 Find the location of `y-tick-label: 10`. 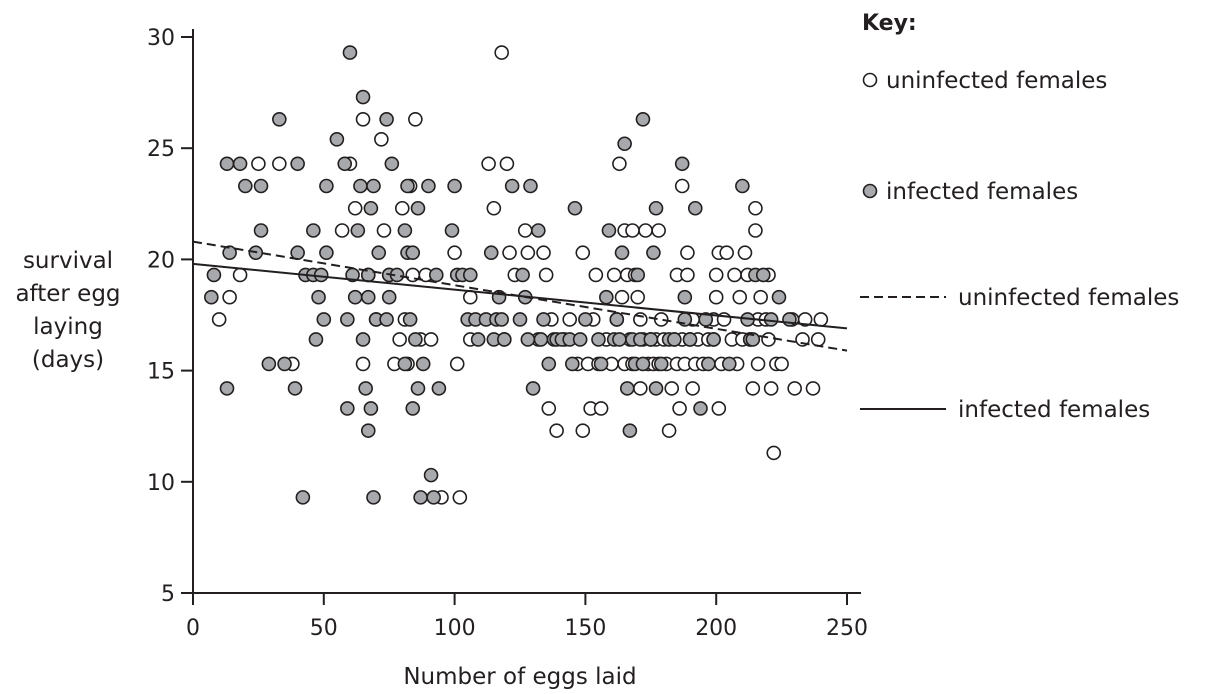

y-tick-label: 10 is located at coordinates (161, 483).